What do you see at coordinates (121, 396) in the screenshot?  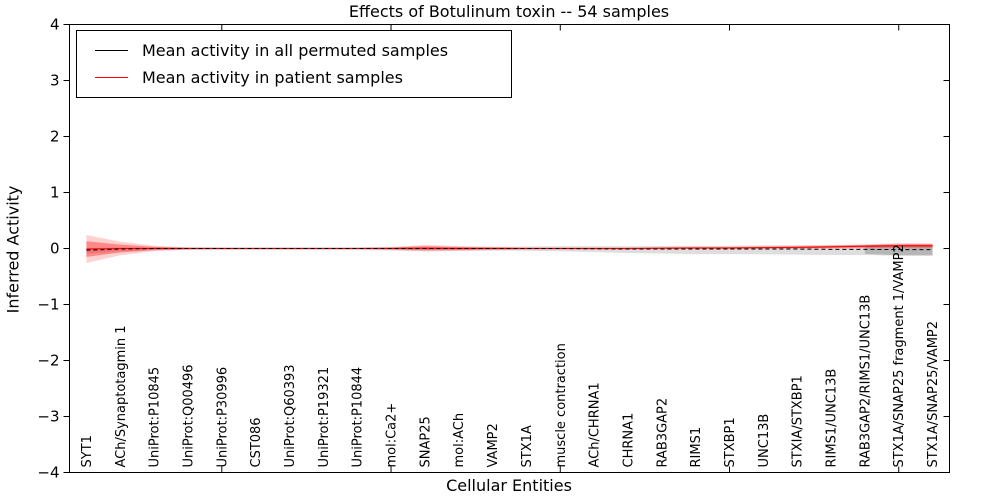 I see `category-label: ACh/Synaptotagmin 1` at bounding box center [121, 396].